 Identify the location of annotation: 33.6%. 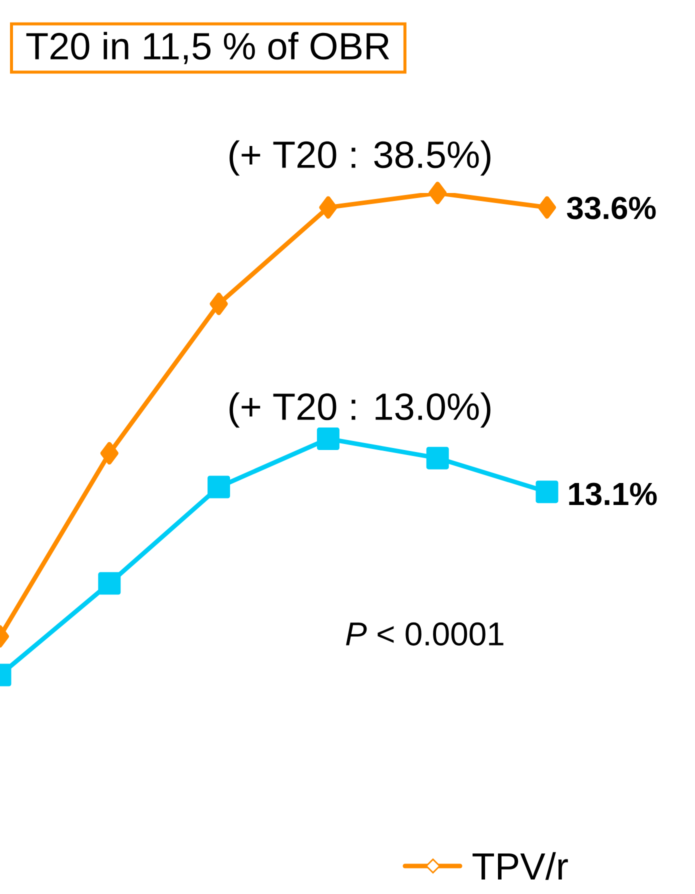
(611, 208).